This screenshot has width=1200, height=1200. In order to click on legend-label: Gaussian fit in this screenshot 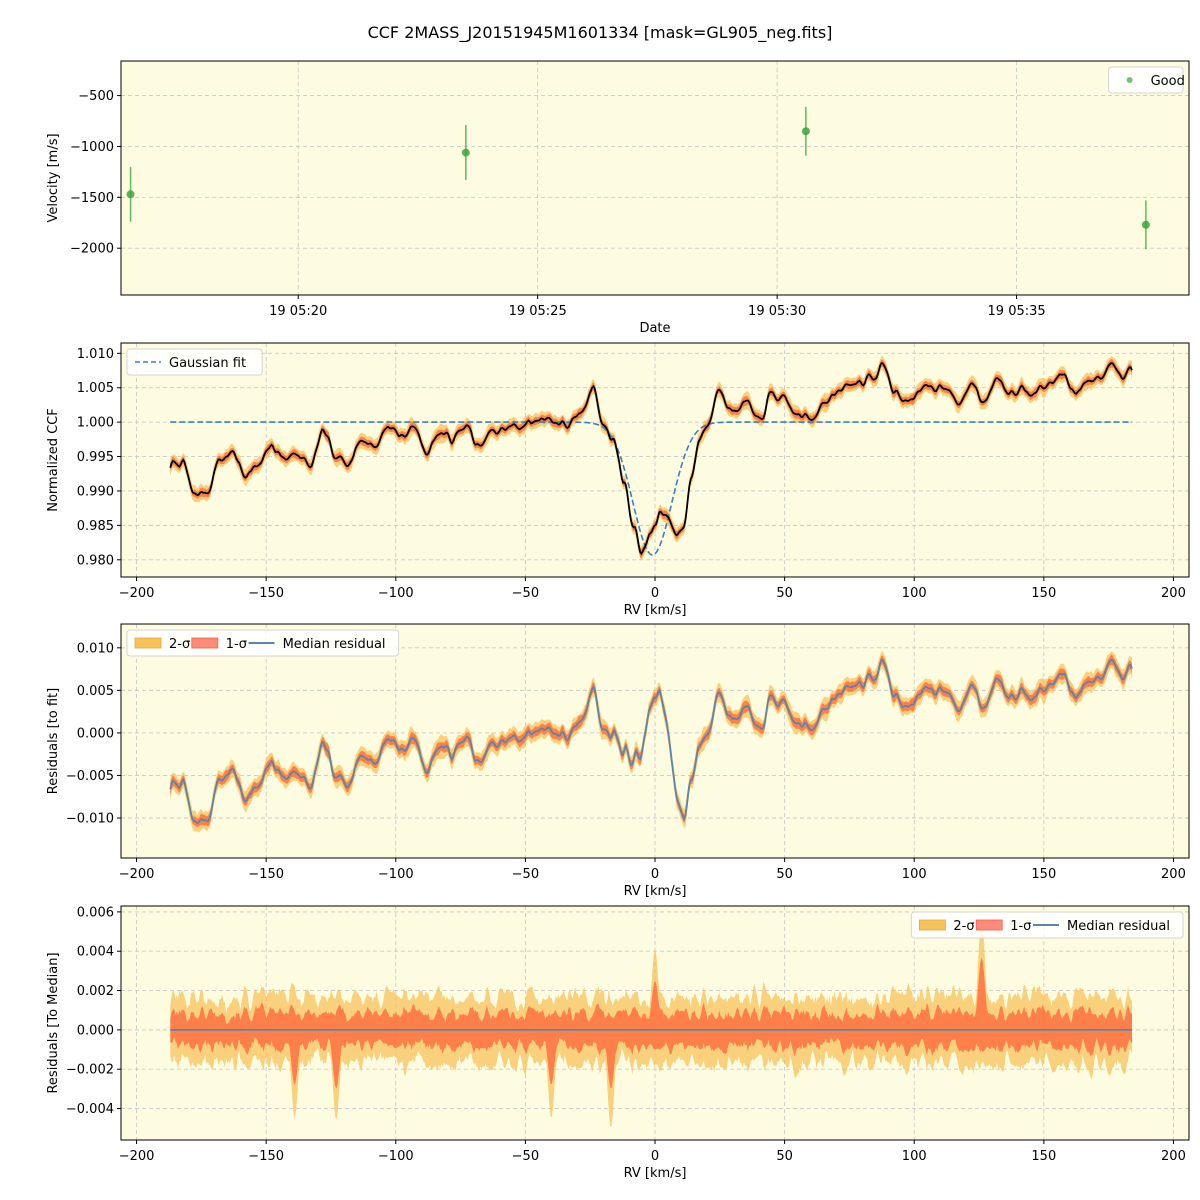, I will do `click(207, 363)`.